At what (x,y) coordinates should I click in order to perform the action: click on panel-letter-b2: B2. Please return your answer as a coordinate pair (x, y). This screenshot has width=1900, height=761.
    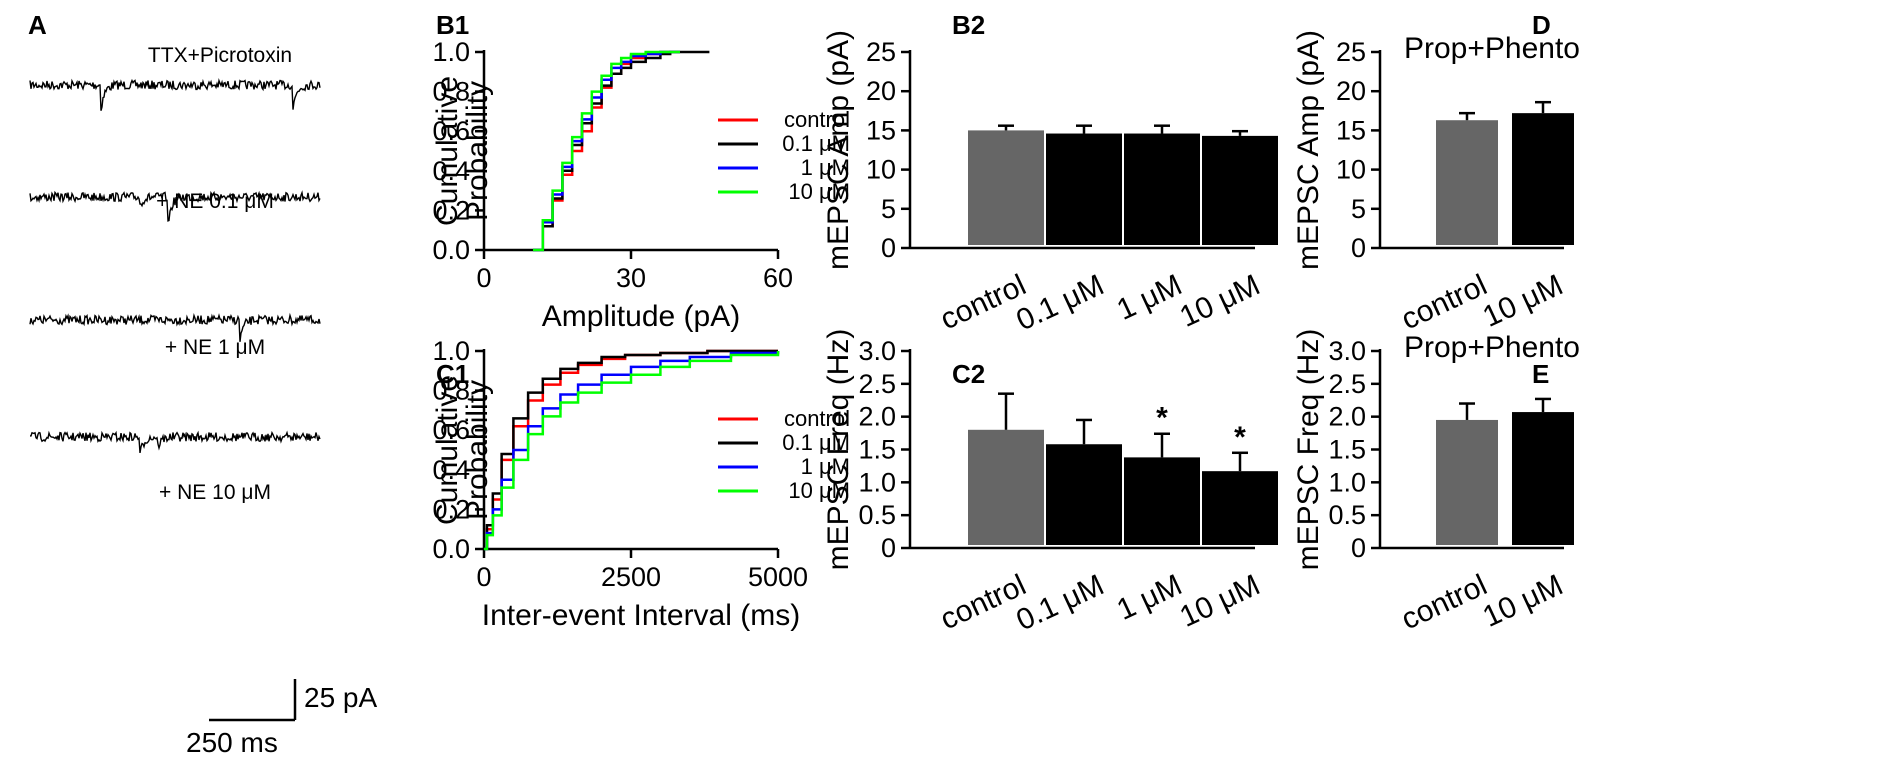
    Looking at the image, I should click on (968, 25).